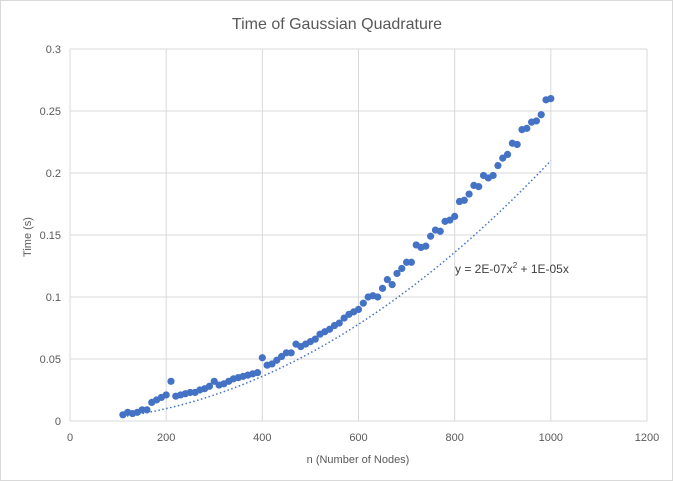 The image size is (673, 481). I want to click on y-tick-label: 0.05, so click(50, 360).